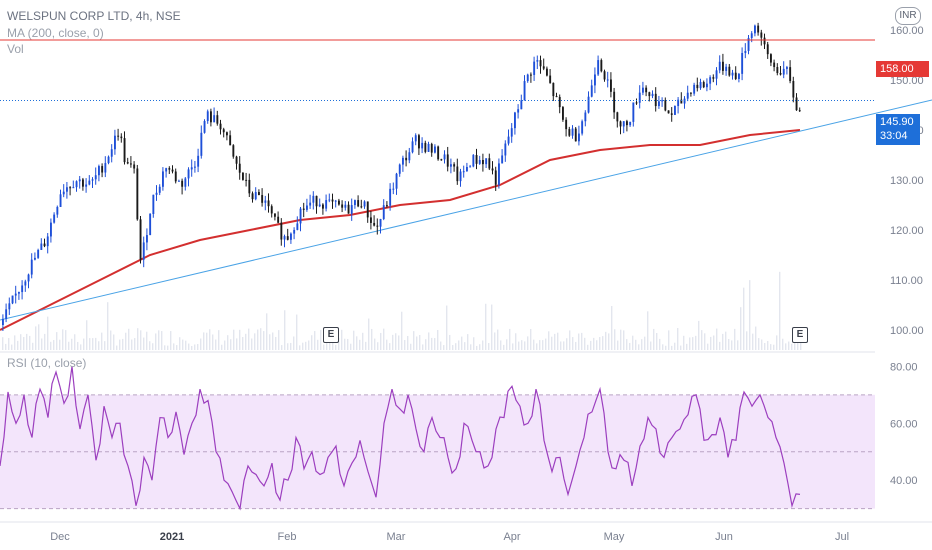 This screenshot has width=932, height=550. I want to click on currency-badge: INR, so click(908, 16).